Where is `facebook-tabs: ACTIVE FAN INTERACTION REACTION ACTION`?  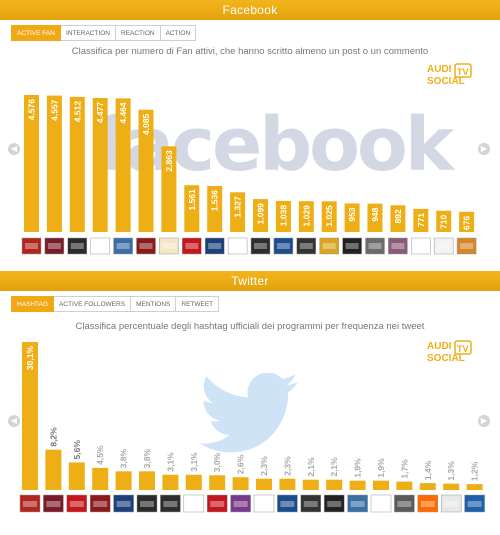 facebook-tabs: ACTIVE FAN INTERACTION REACTION ACTION is located at coordinates (104, 33).